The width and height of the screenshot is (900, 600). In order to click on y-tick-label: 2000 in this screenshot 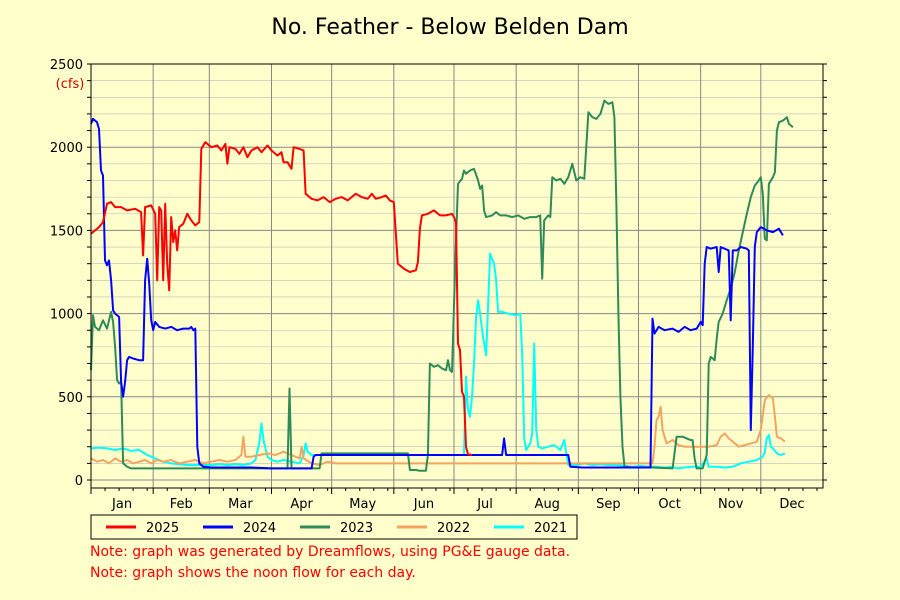, I will do `click(66, 148)`.